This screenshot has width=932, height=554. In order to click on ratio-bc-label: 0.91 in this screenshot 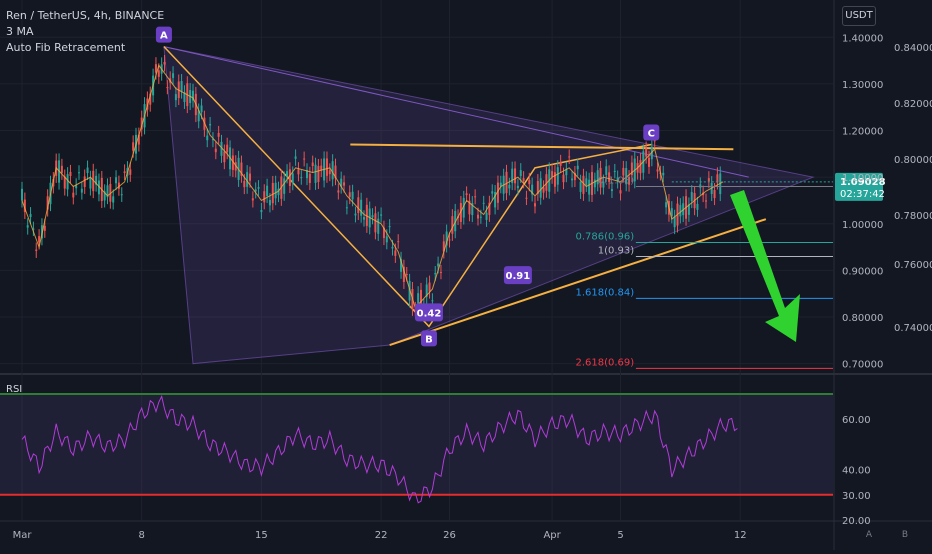, I will do `click(518, 276)`.